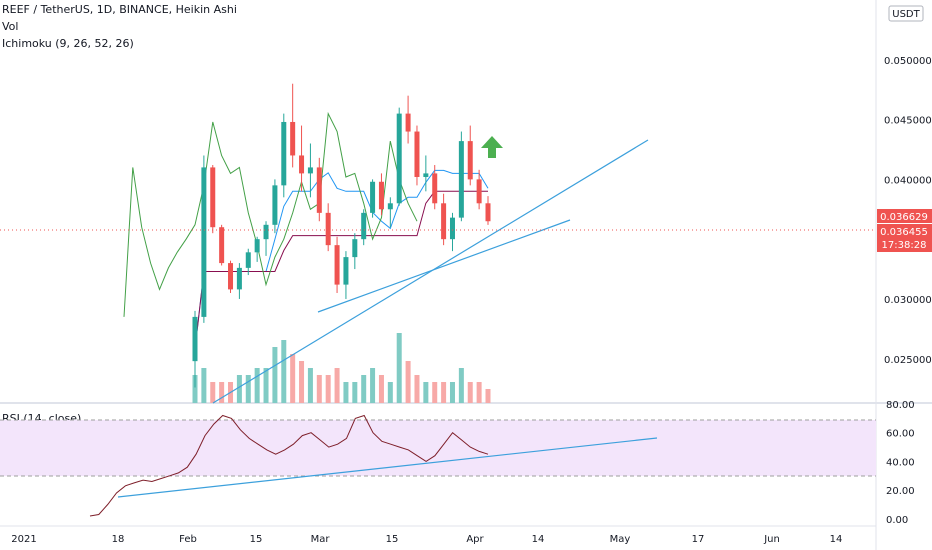 The image size is (932, 550). What do you see at coordinates (475, 539) in the screenshot?
I see `time-tick-label: Apr` at bounding box center [475, 539].